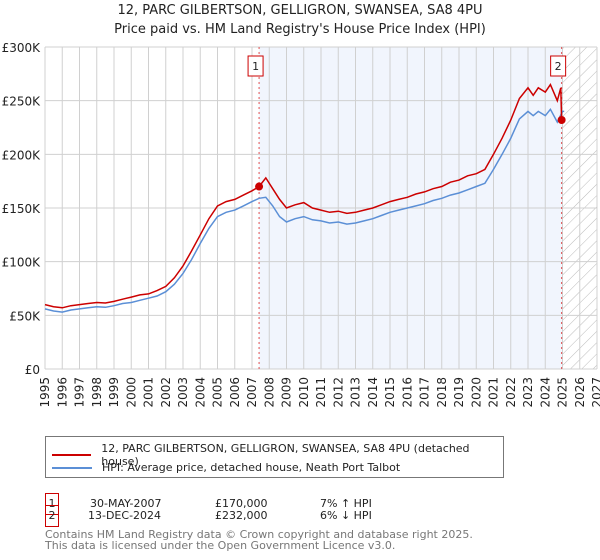  Describe the element at coordinates (126, 503) in the screenshot. I see `transaction-date: 30-MAY-2007` at that location.